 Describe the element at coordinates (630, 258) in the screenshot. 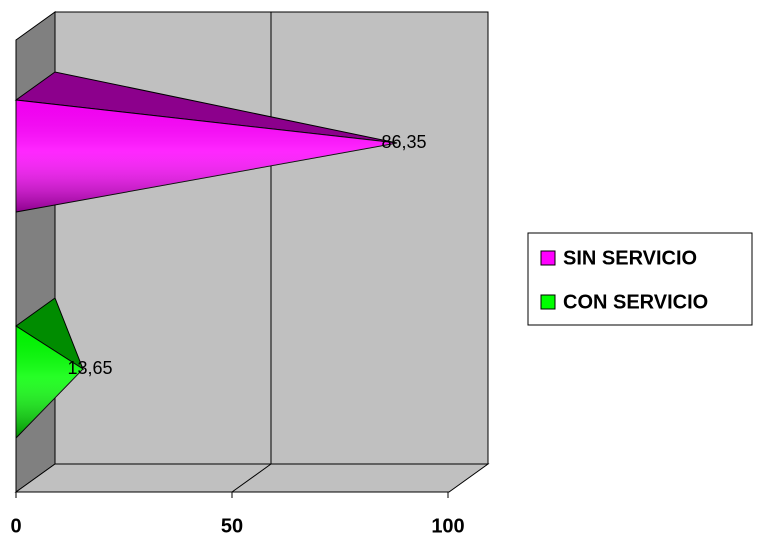

I see `legend-label: SIN SERVICIO` at that location.